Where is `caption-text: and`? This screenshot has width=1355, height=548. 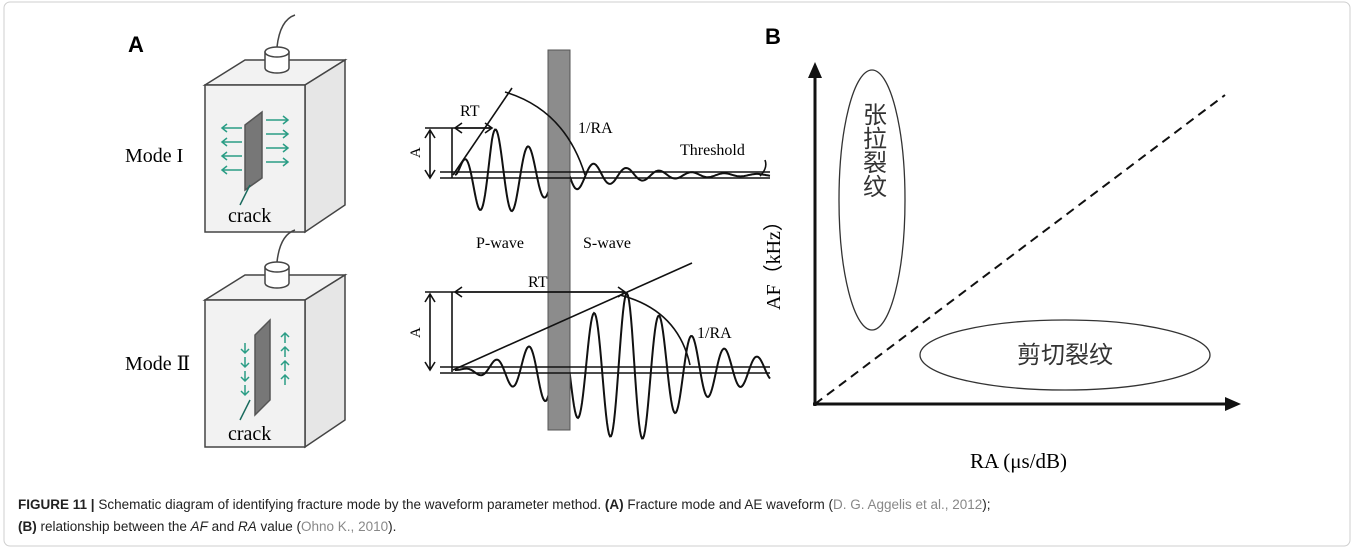
caption-text: and is located at coordinates (223, 526).